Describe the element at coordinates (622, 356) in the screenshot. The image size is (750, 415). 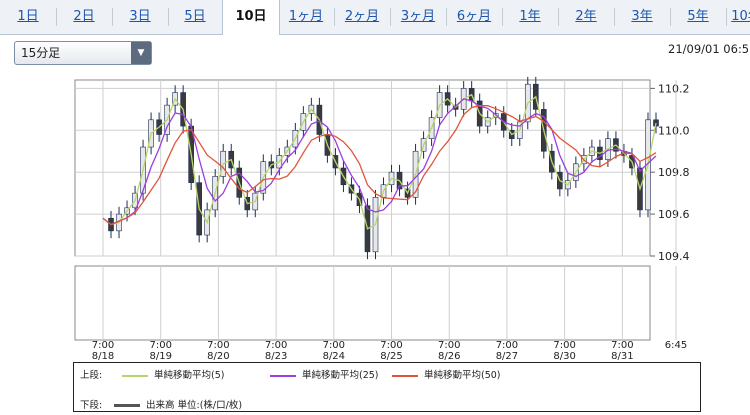
I see `x-tick-date: 8/31` at that location.